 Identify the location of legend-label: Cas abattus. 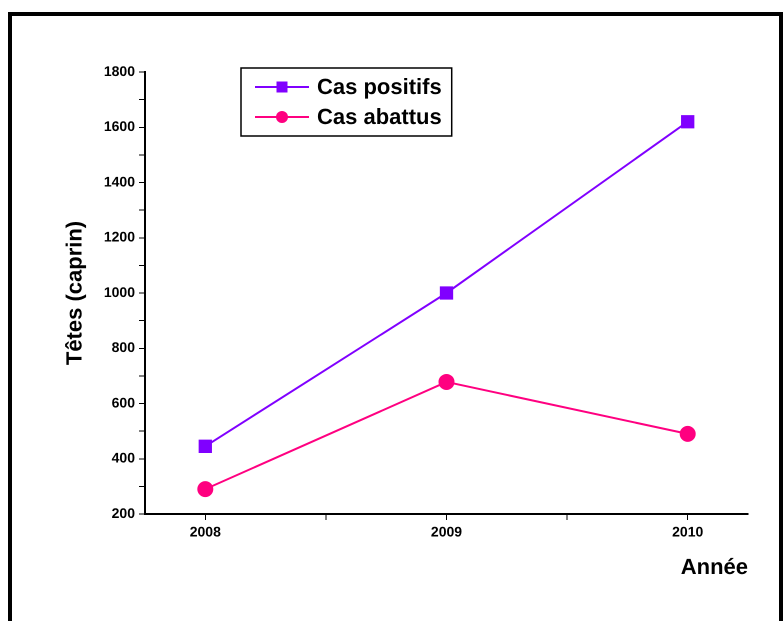
(379, 117).